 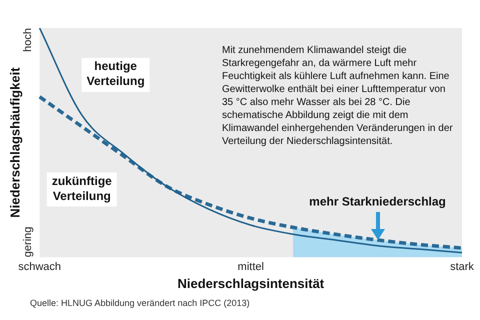 I want to click on series-label: zukünftige Verteilung, so click(x=82, y=188).